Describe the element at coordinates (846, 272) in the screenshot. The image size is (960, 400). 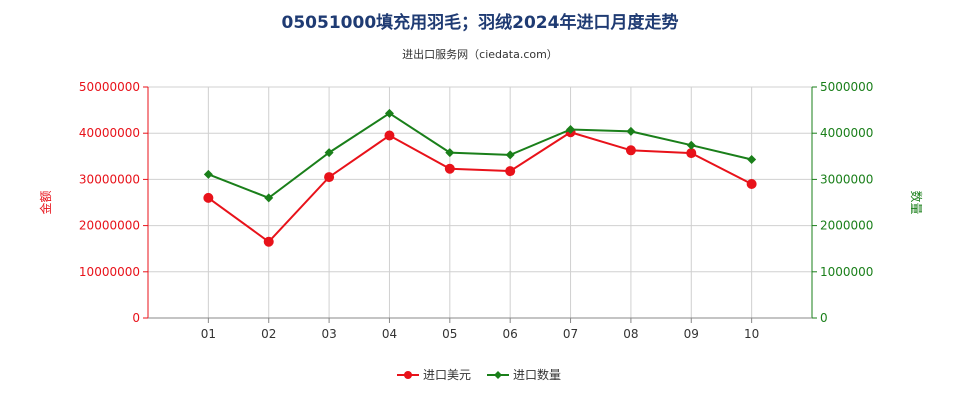
I see `right-tick-label: 1000000` at that location.